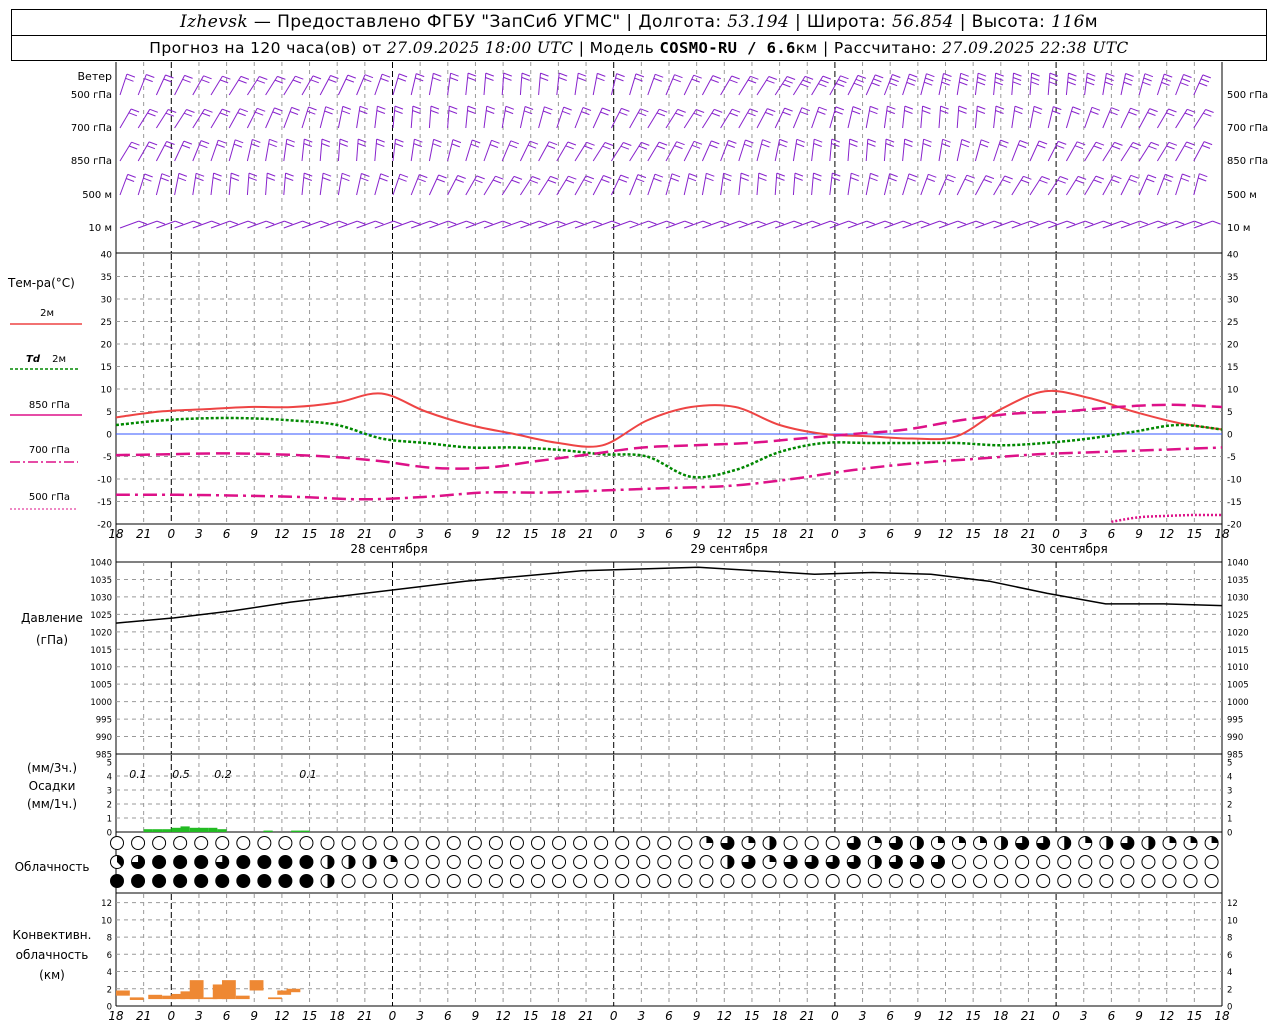 Image resolution: width=1280 pixels, height=1024 pixels. What do you see at coordinates (780, 534) in the screenshot?
I see `x-tick-label: 18` at bounding box center [780, 534].